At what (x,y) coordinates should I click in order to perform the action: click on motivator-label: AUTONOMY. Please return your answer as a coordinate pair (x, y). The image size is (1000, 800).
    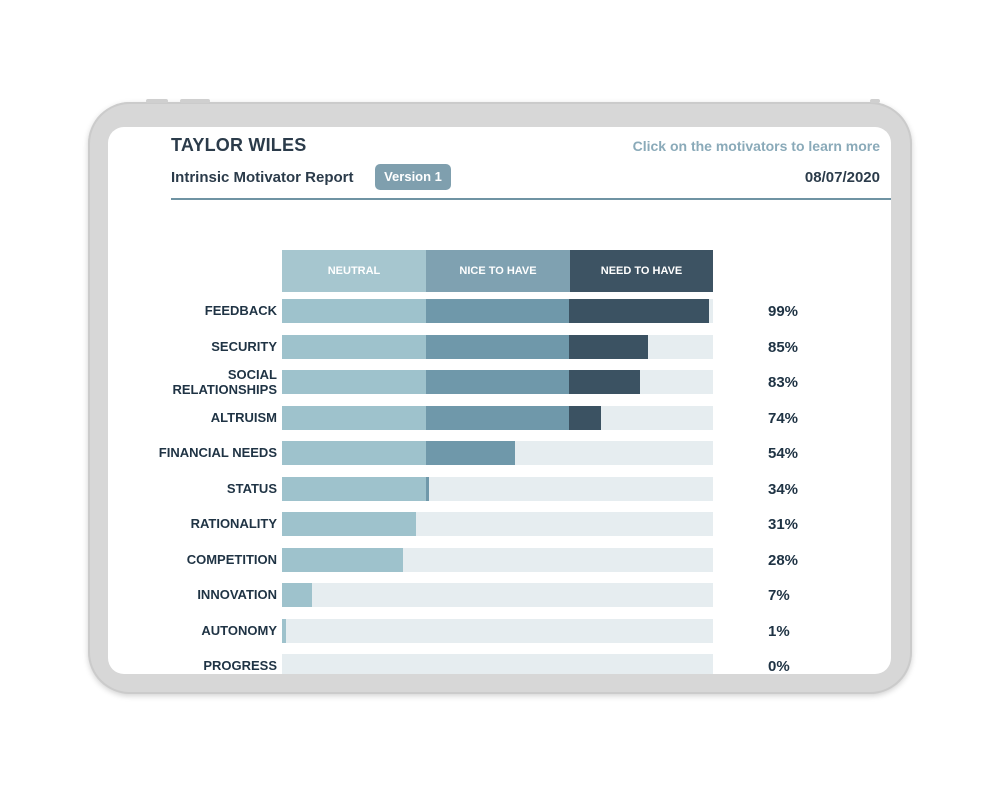
    Looking at the image, I should click on (239, 630).